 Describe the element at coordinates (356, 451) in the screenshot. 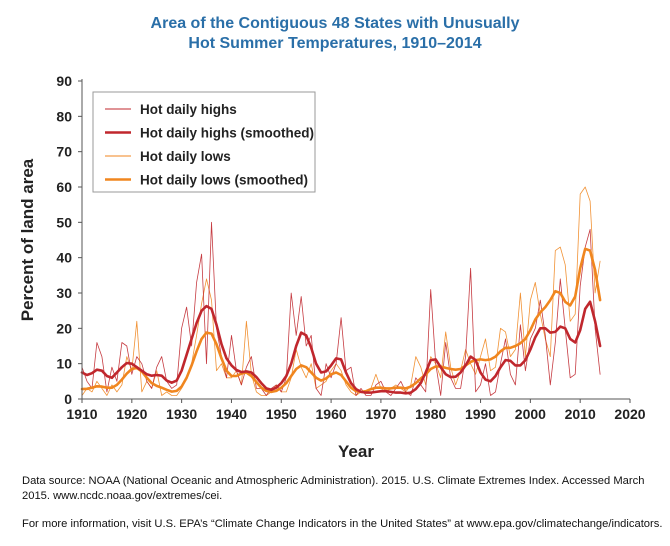

I see `x-axis-label: Year` at that location.